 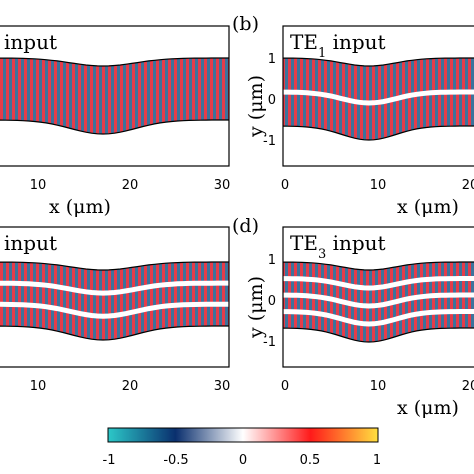 What do you see at coordinates (378, 133) in the screenshot?
I see `waveguide-lower-edge-b` at bounding box center [378, 133].